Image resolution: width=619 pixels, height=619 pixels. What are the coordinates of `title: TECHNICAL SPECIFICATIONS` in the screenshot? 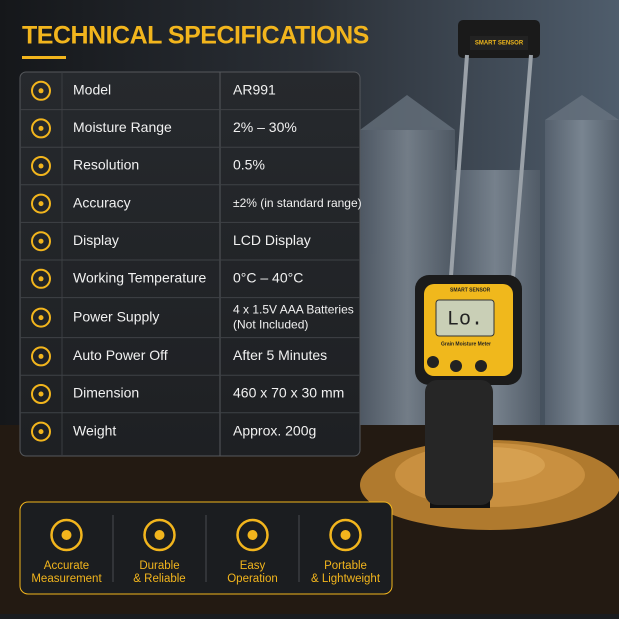 It's located at (195, 36).